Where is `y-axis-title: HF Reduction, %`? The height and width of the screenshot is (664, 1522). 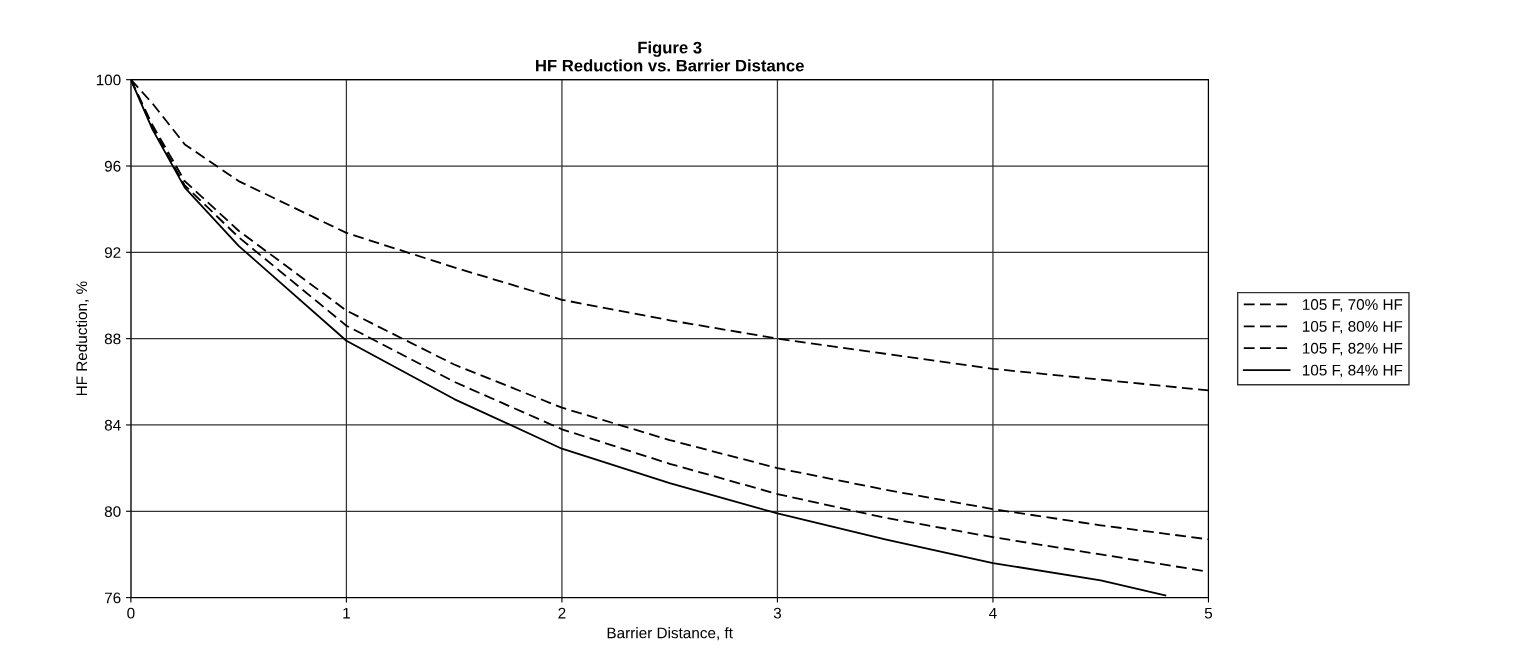
y-axis-title: HF Reduction, % is located at coordinates (82, 338).